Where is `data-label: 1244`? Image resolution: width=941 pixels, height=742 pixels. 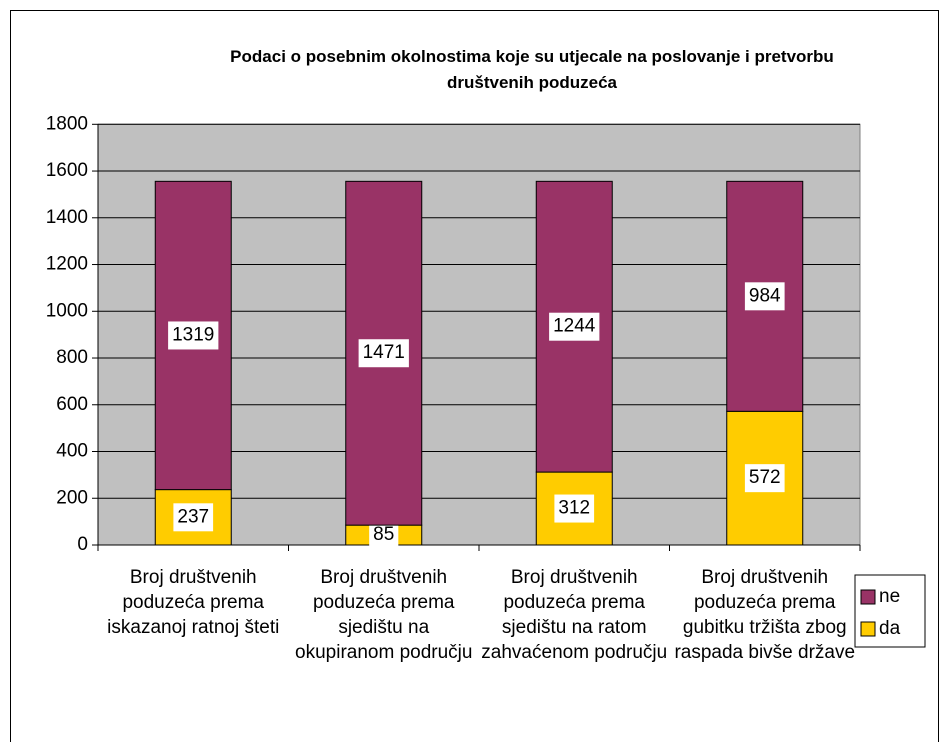
data-label: 1244 is located at coordinates (574, 326).